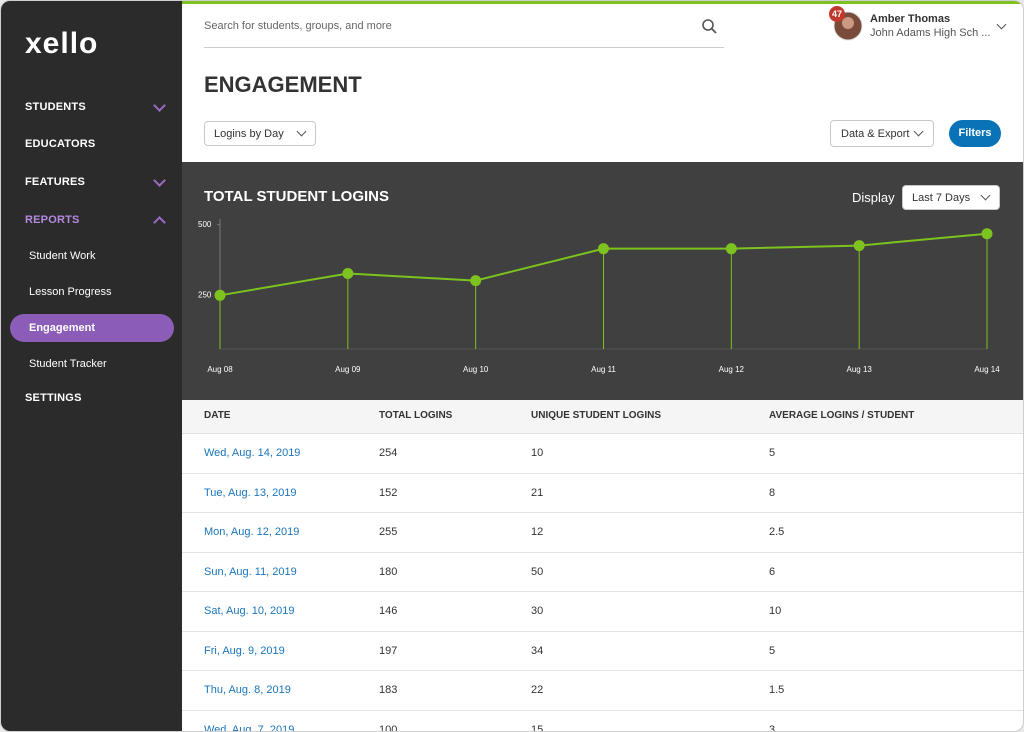  What do you see at coordinates (777, 532) in the screenshot?
I see `table-cell: 2.5` at bounding box center [777, 532].